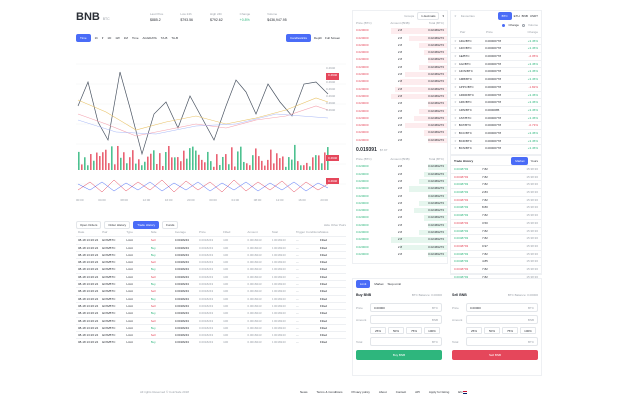 The image size is (640, 404). What do you see at coordinates (109, 38) in the screenshot?
I see `interval-1d-button: 1D` at bounding box center [109, 38].